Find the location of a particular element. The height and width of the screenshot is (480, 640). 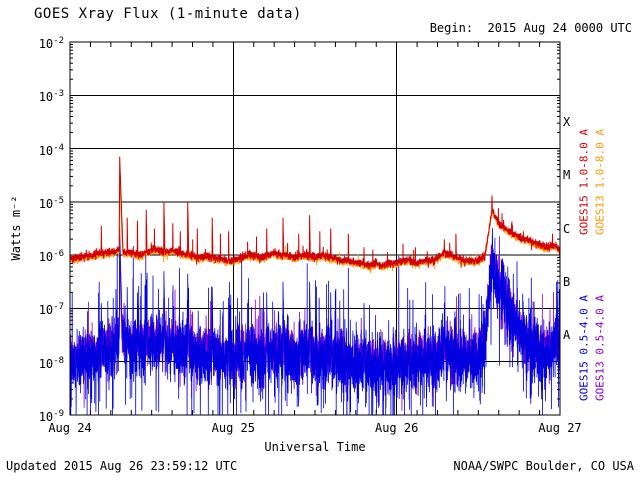

y-tick-label-1e-2: 10-2 is located at coordinates (51, 43).